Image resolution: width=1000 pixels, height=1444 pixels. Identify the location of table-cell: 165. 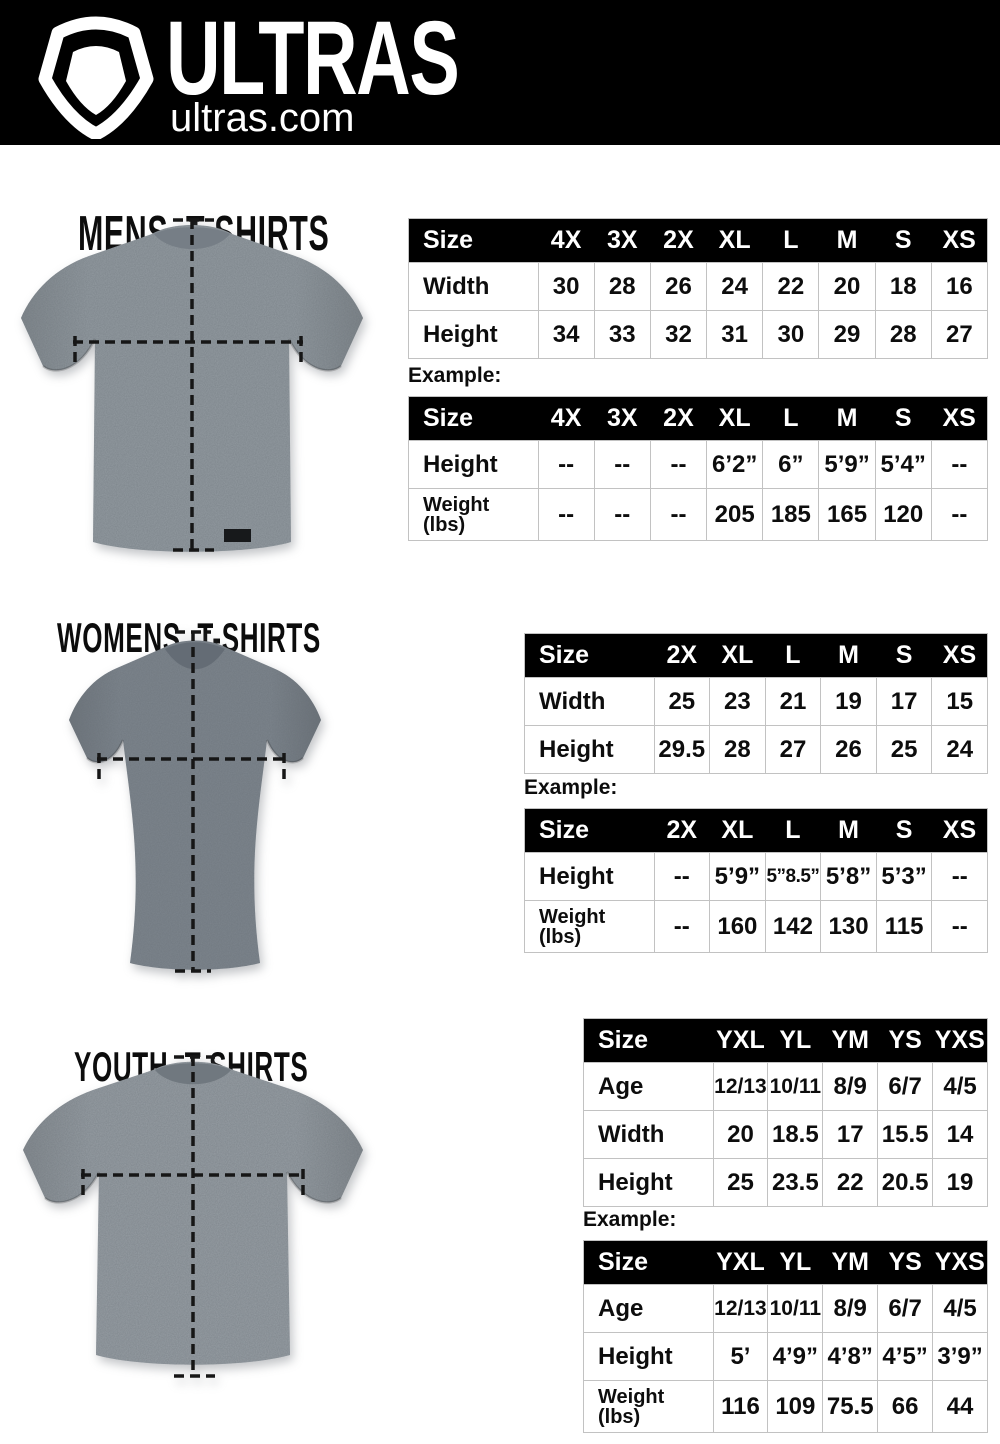
(847, 514).